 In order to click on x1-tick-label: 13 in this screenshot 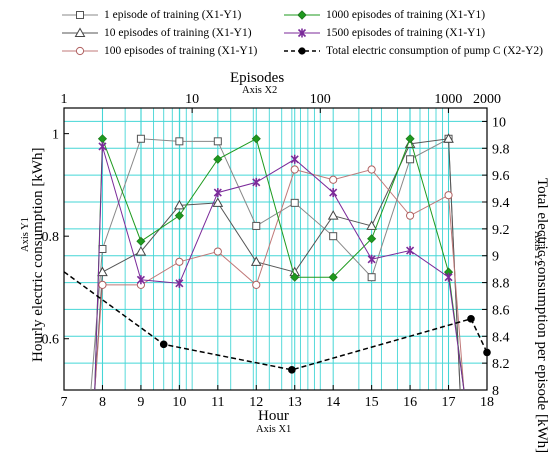, I will do `click(295, 402)`.